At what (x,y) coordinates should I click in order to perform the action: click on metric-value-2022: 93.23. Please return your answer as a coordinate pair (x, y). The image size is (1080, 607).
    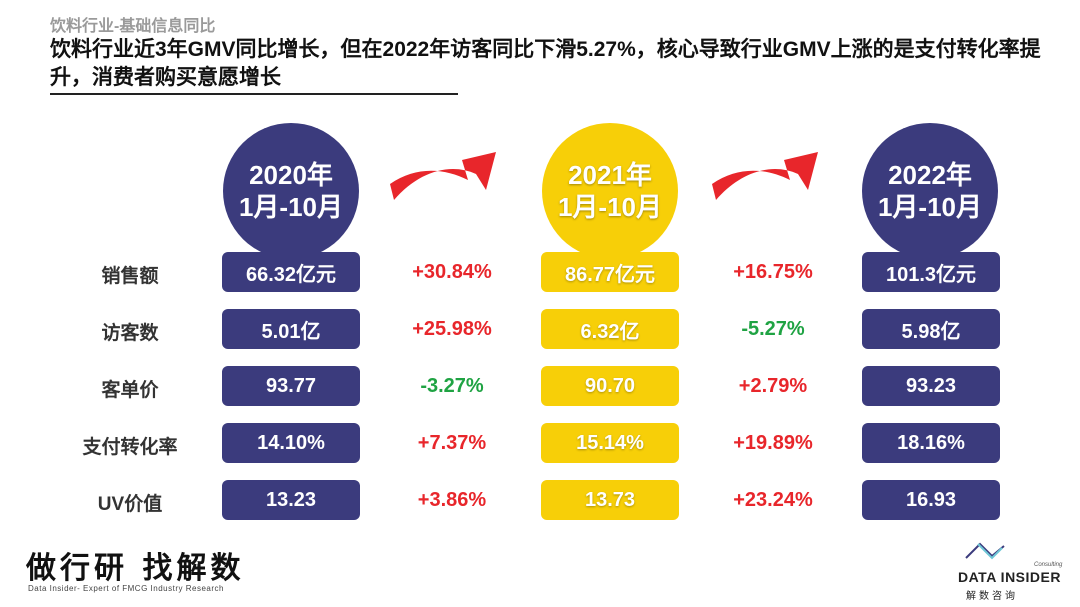
    Looking at the image, I should click on (931, 386).